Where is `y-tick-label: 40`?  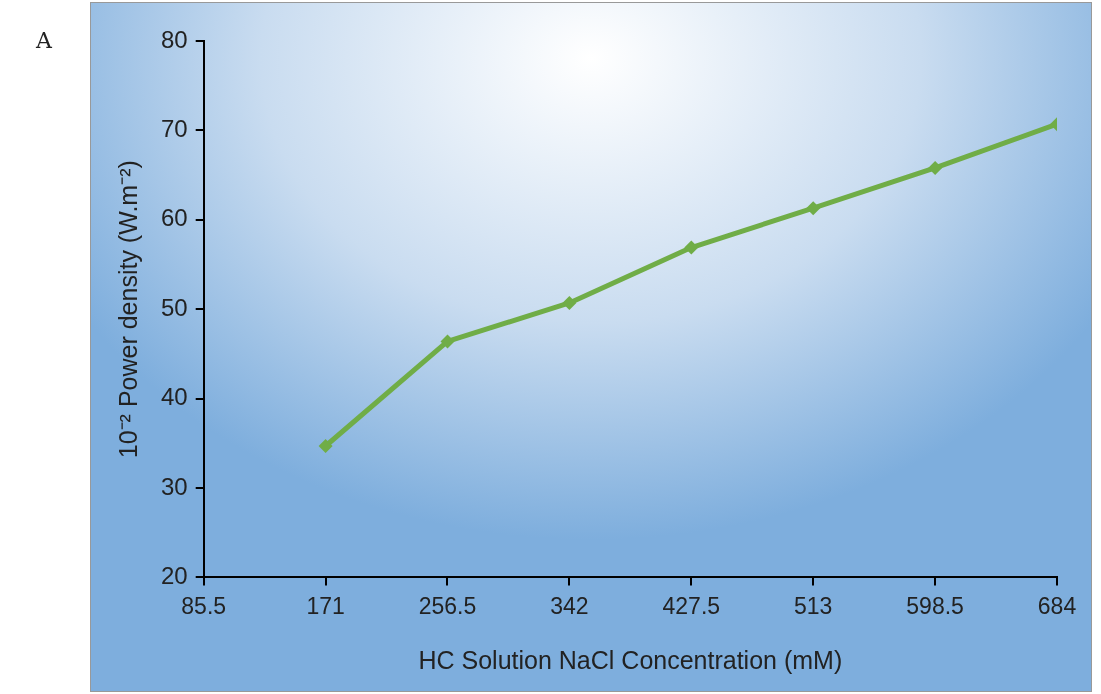 y-tick-label: 40 is located at coordinates (174, 397).